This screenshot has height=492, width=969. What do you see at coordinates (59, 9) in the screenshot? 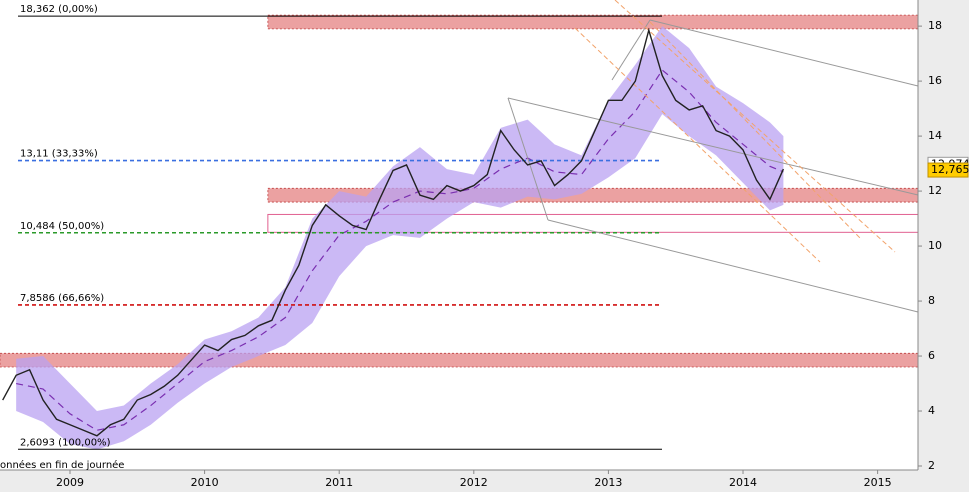
I see `fib-label: 18,362 (0,00%)` at bounding box center [59, 9].